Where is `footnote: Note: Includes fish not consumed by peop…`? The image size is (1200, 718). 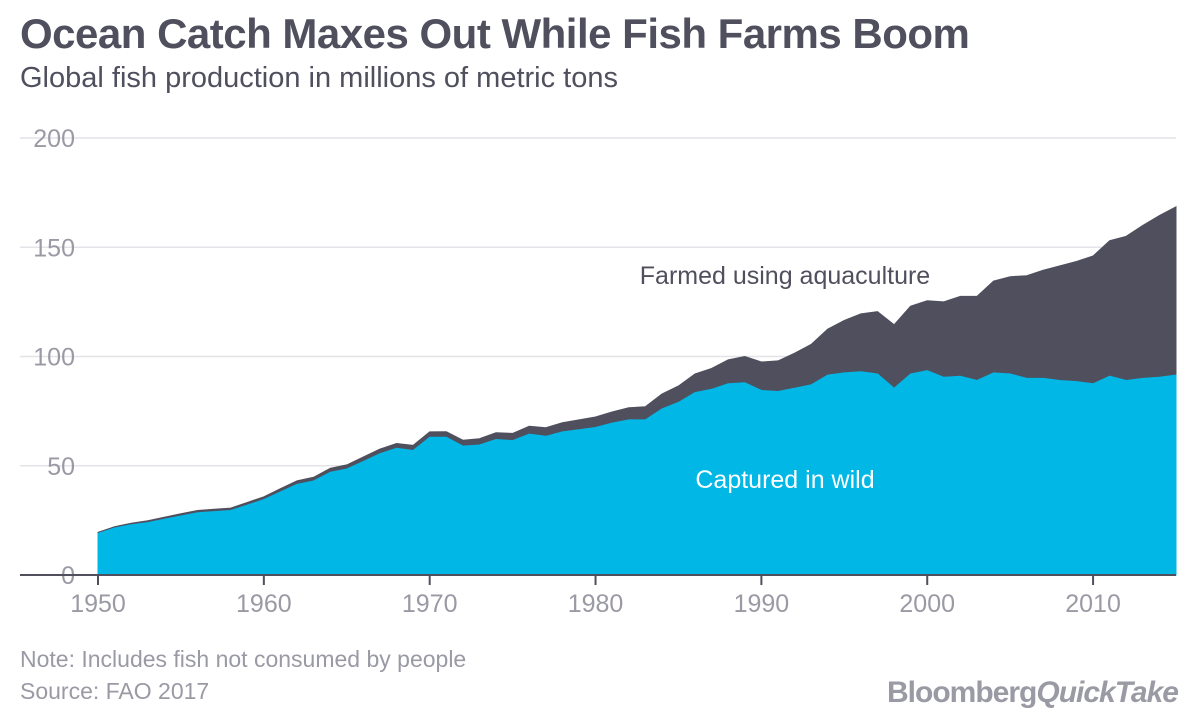 footnote: Note: Includes fish not consumed by peop… is located at coordinates (243, 659).